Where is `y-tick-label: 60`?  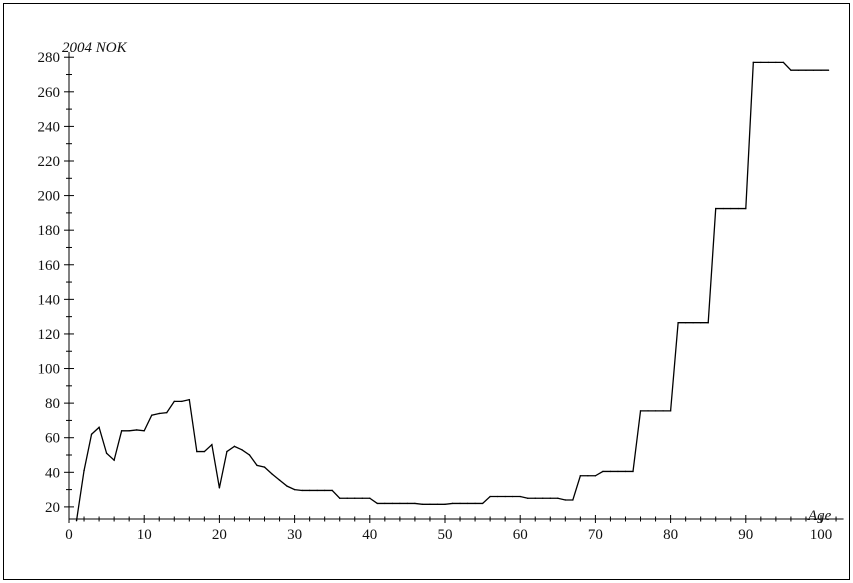 y-tick-label: 60 is located at coordinates (52, 439).